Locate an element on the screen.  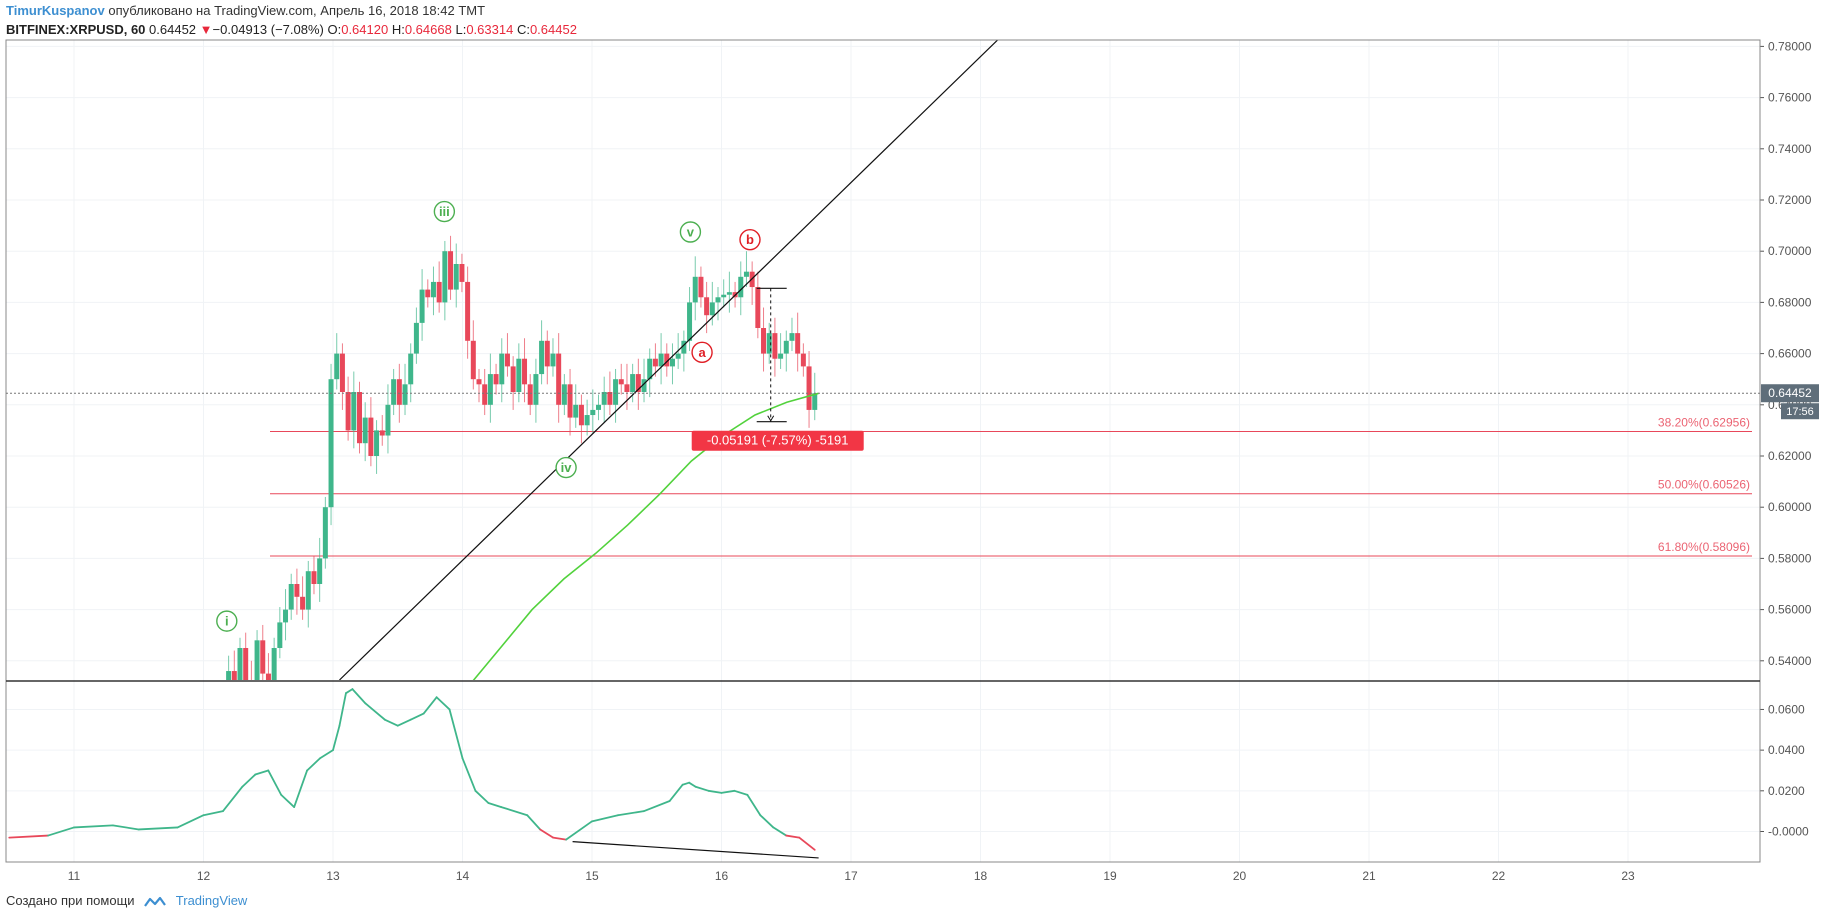
price-axis-label: 0.64452 17:56 is located at coordinates (1790, 402).